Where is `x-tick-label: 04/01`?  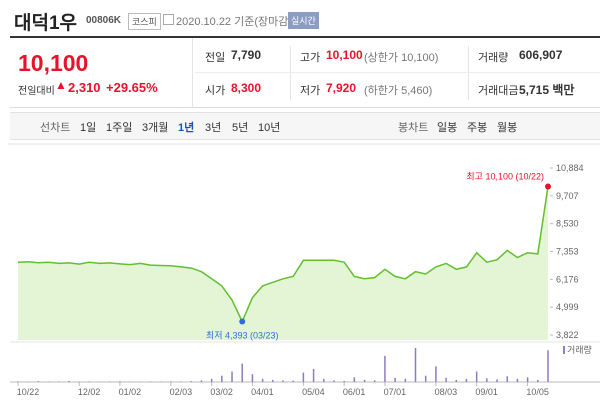 x-tick-label: 04/01 is located at coordinates (262, 392).